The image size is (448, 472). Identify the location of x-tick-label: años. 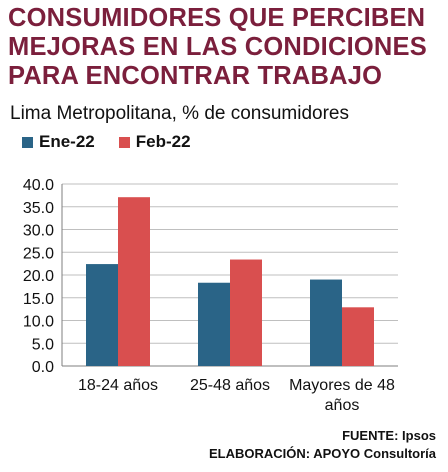
(342, 405).